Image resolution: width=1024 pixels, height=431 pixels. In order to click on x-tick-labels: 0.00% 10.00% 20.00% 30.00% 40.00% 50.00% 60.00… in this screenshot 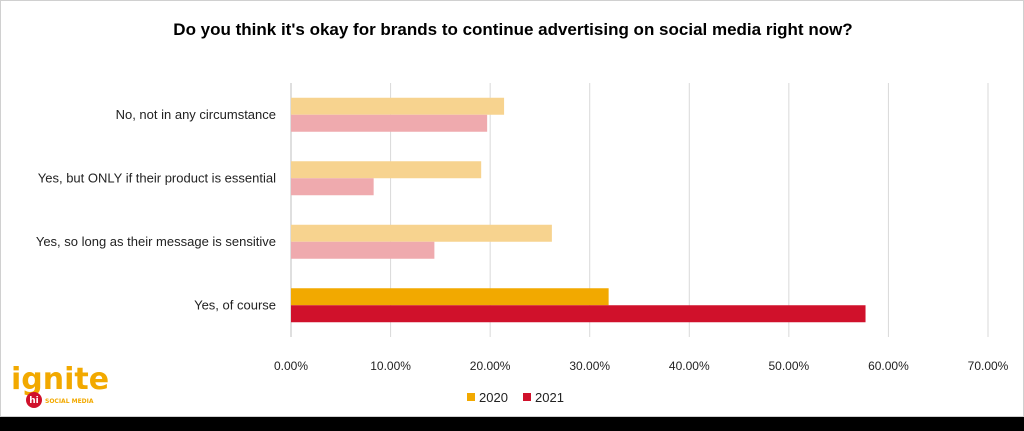, I will do `click(641, 366)`.